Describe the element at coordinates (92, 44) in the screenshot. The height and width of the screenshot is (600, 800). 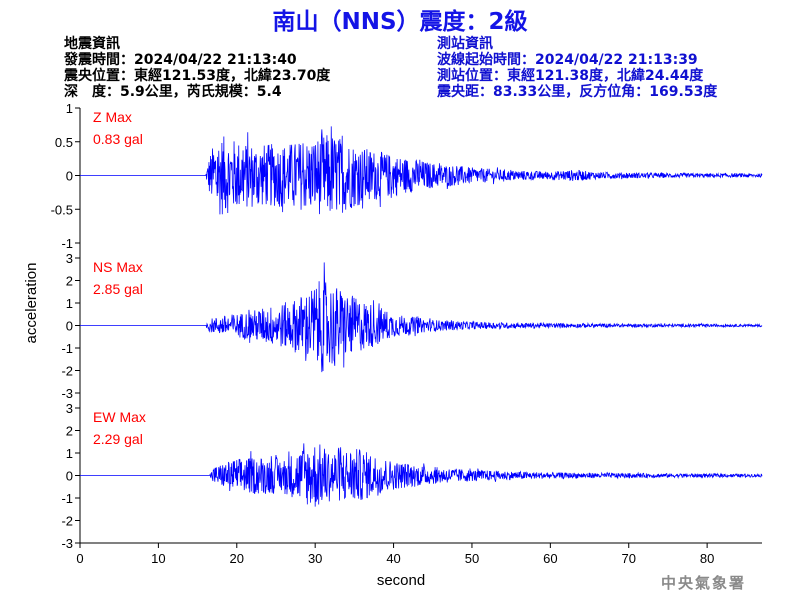
I see `quake-info-heading: 地震資訊` at that location.